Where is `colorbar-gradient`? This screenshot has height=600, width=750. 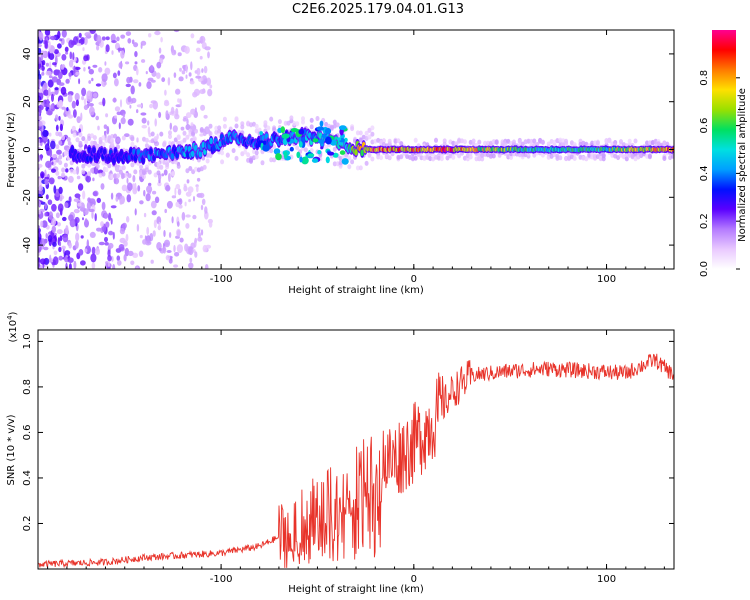
colorbar-gradient is located at coordinates (724, 149).